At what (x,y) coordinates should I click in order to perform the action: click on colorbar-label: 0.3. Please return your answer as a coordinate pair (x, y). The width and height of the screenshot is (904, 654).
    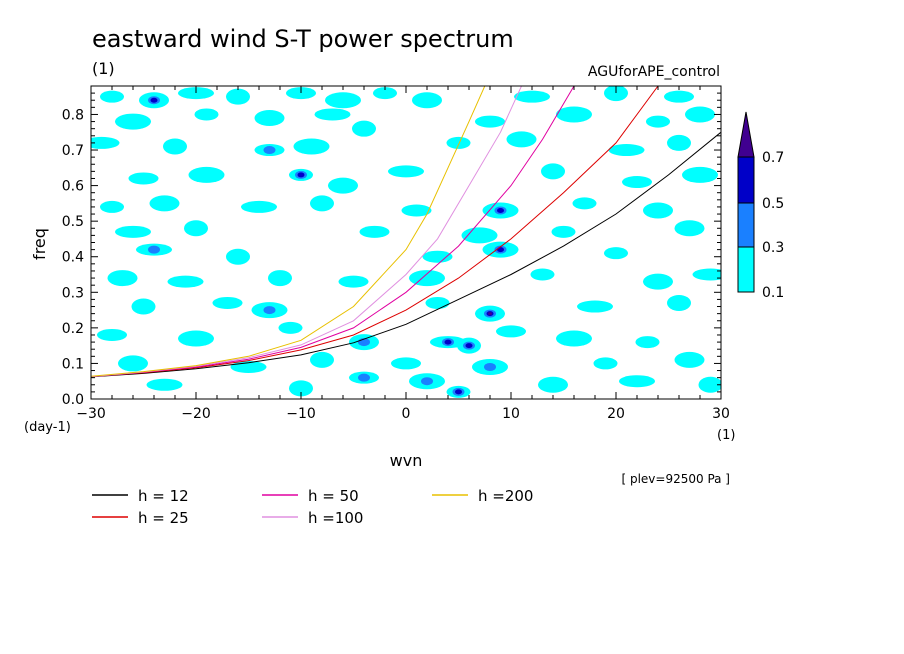
    Looking at the image, I should click on (773, 248).